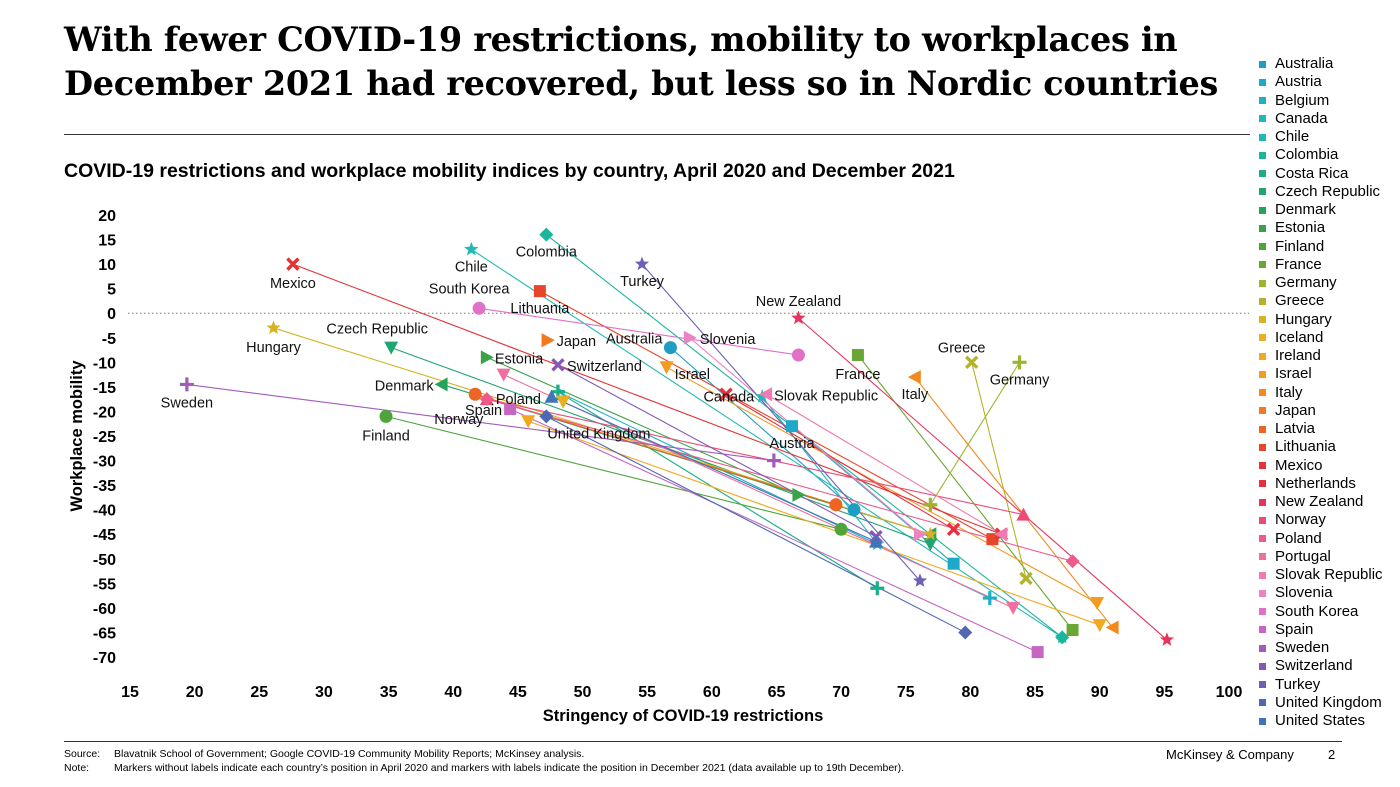  What do you see at coordinates (479, 308) in the screenshot?
I see `point-december-2021-south-korea` at bounding box center [479, 308].